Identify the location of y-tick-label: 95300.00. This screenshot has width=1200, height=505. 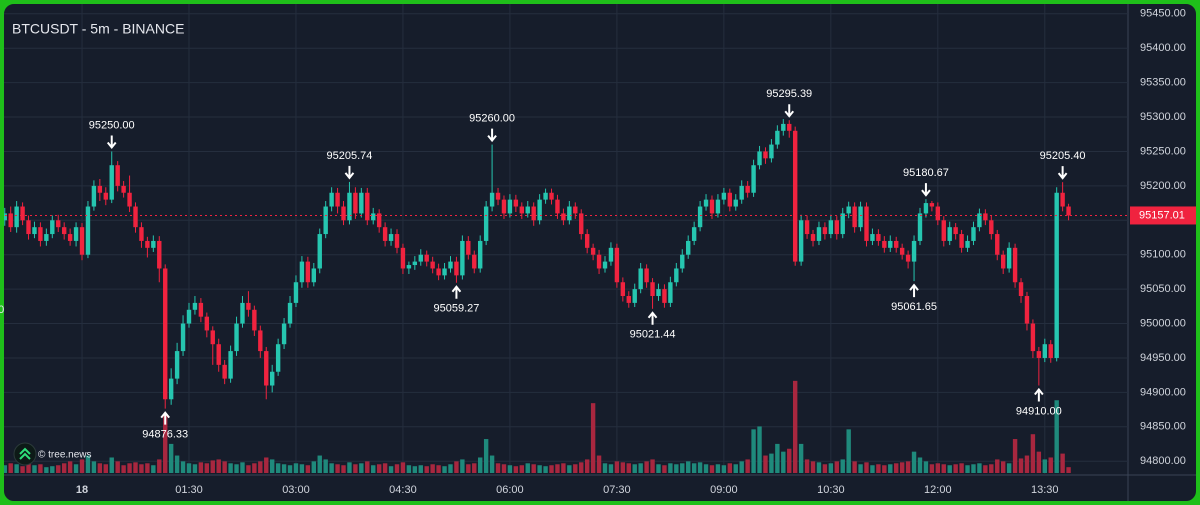
(1163, 117).